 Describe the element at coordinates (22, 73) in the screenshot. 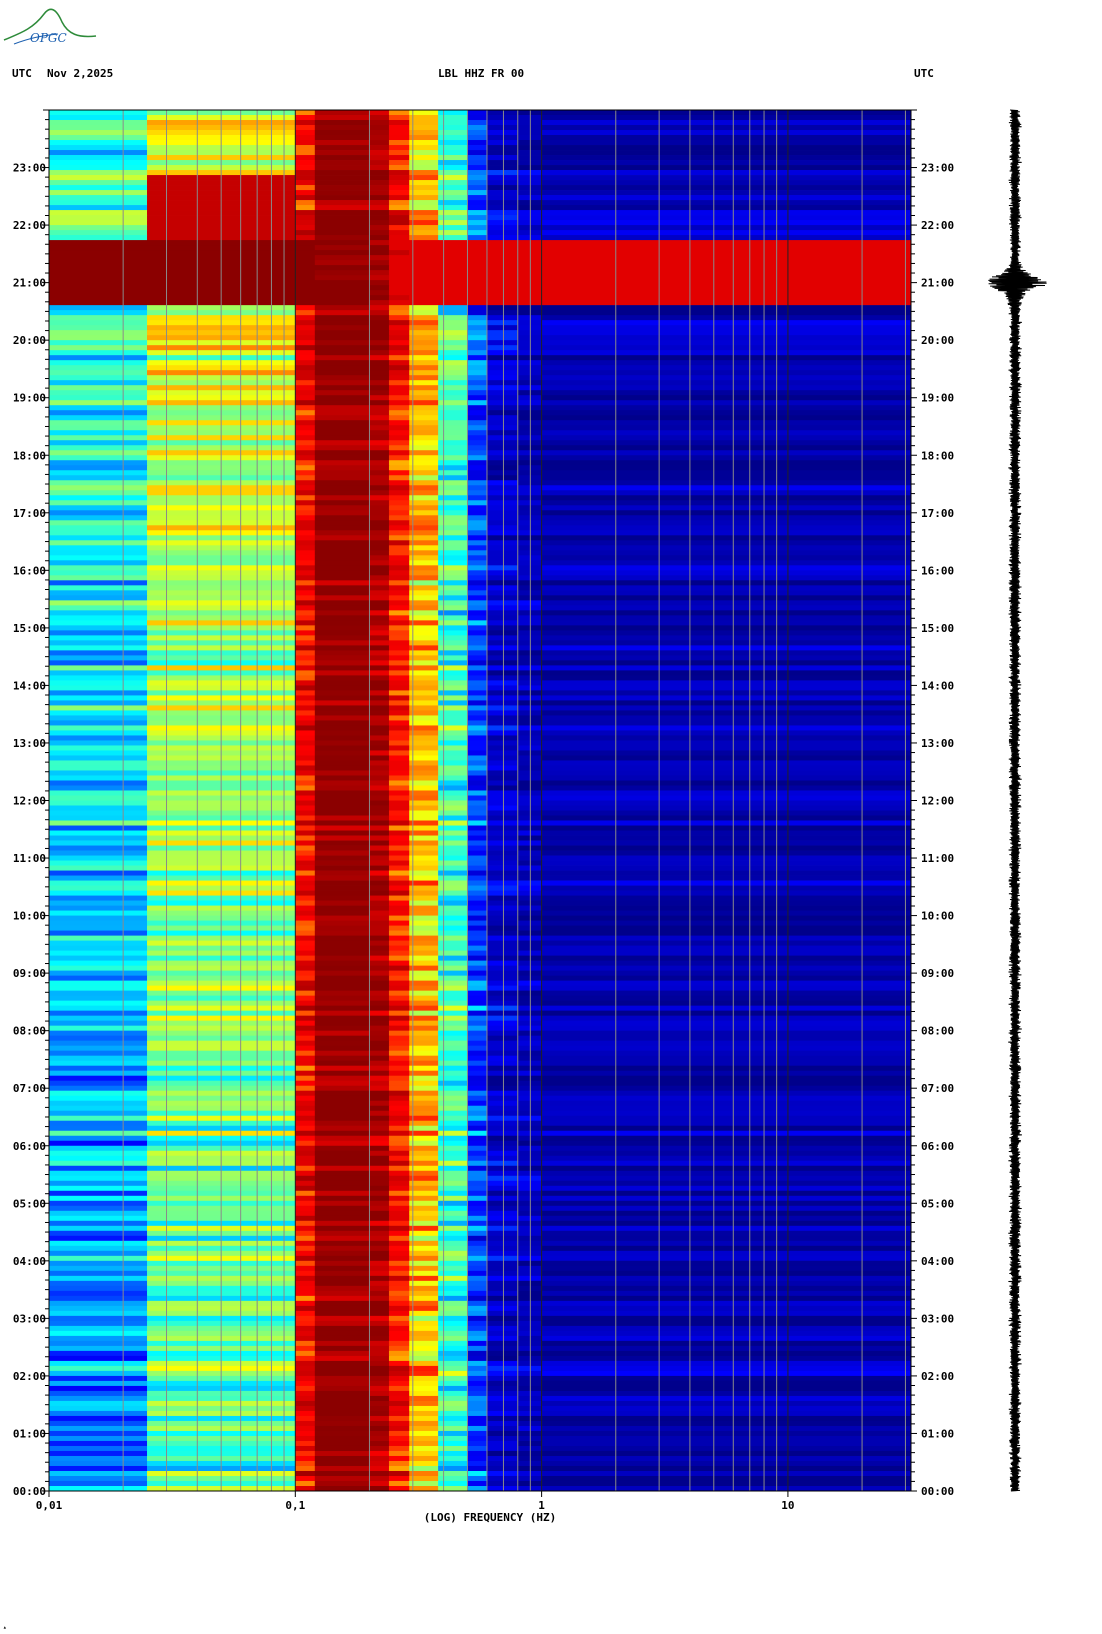

I see `header-left-tz: UTC` at that location.